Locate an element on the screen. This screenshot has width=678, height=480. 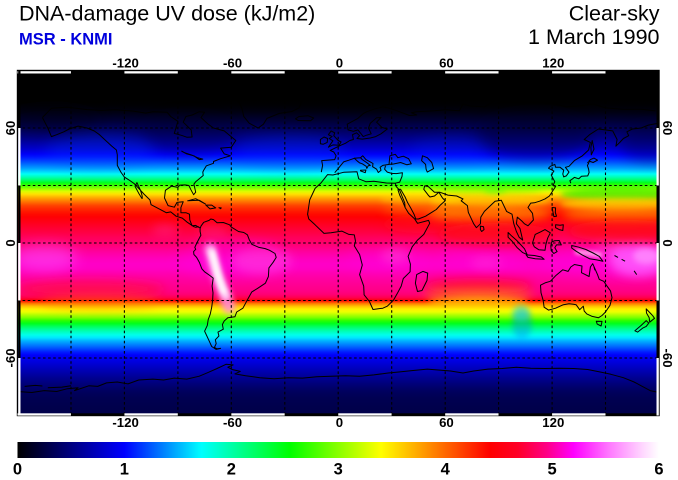
svg-text: 1 March 1990 is located at coordinates (594, 37).